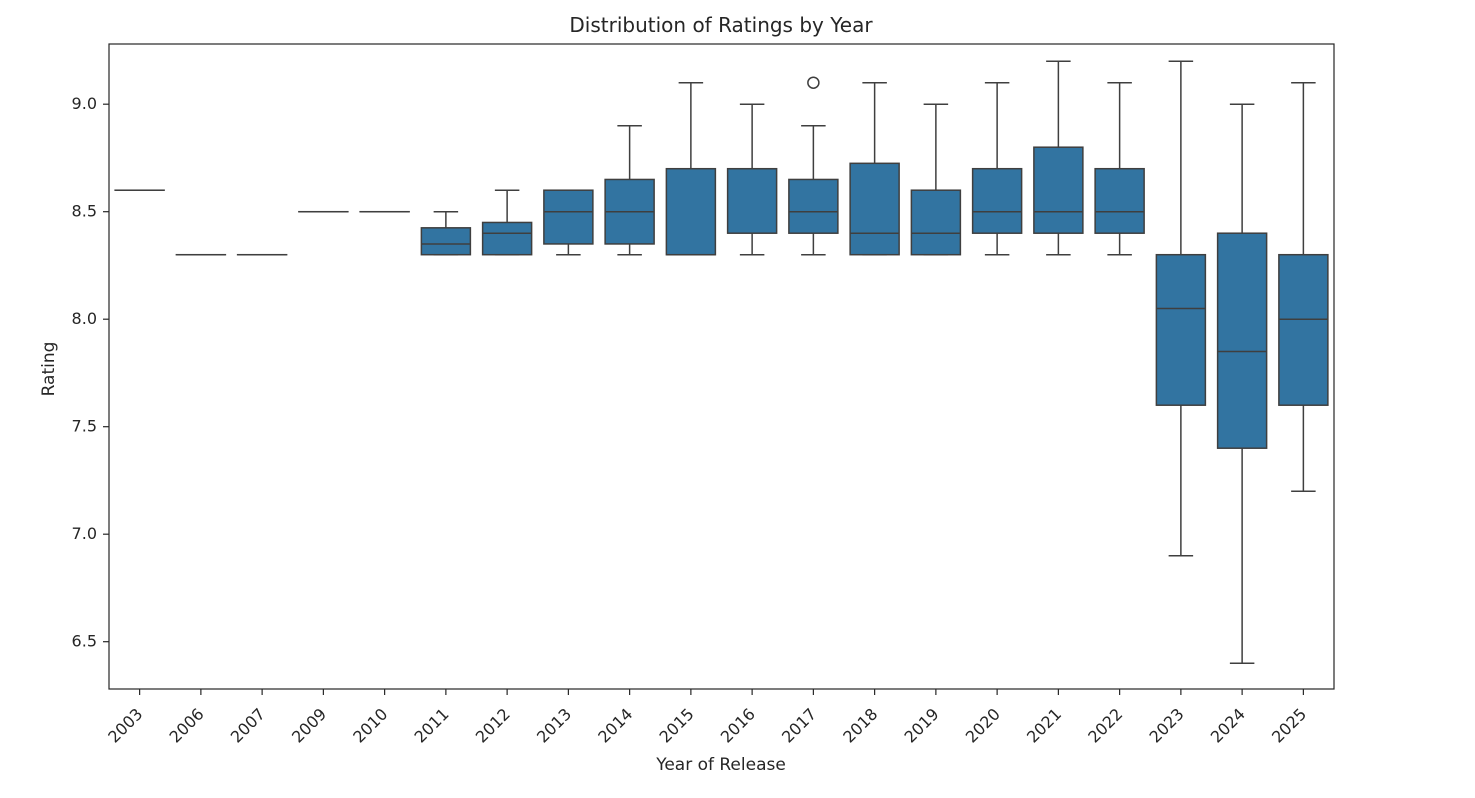 This screenshot has height=798, width=1475. I want to click on box-2012, so click(507, 222).